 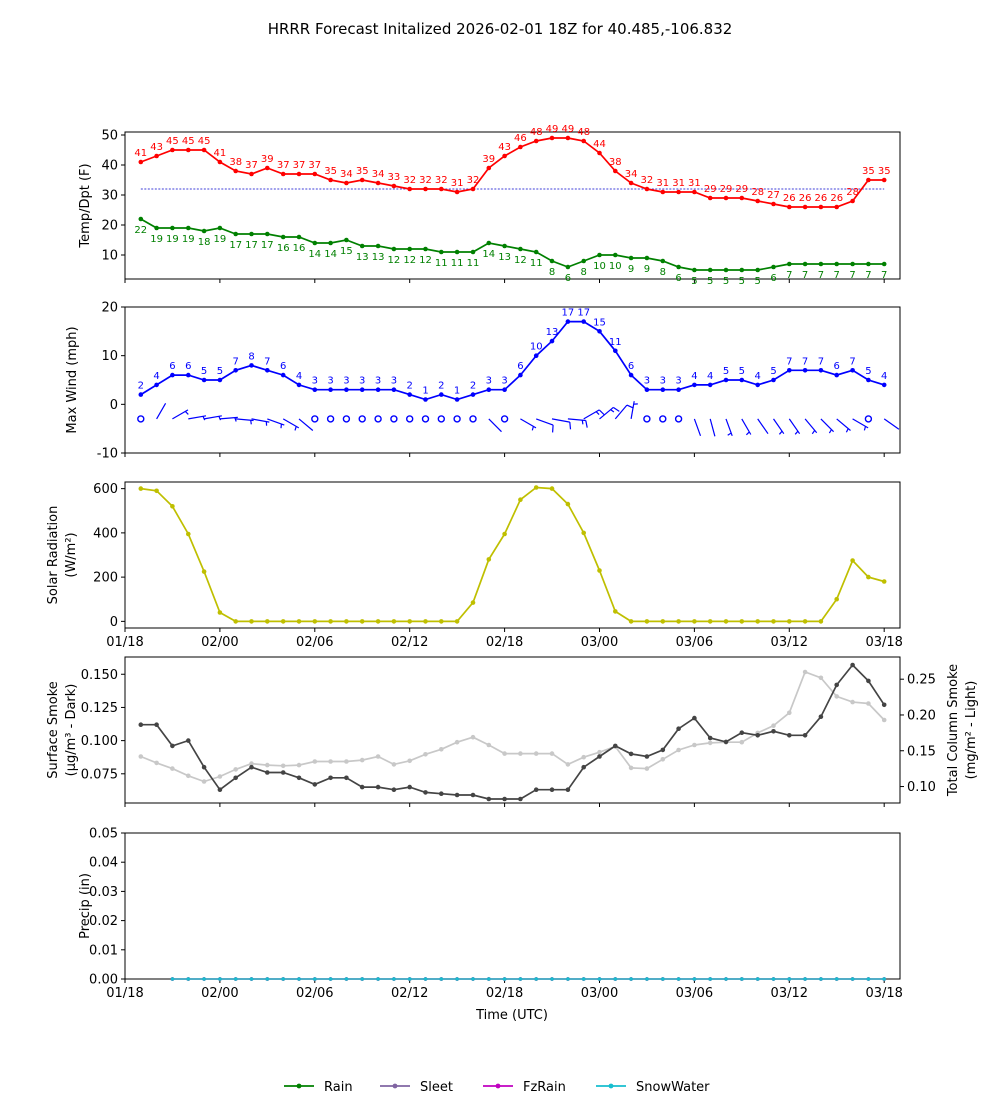 I want to click on data-label: 39, so click(x=488, y=159).